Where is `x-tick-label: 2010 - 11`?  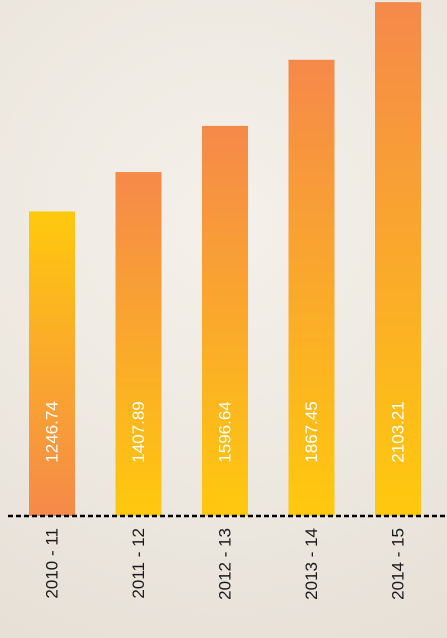 x-tick-label: 2010 - 11 is located at coordinates (52, 563).